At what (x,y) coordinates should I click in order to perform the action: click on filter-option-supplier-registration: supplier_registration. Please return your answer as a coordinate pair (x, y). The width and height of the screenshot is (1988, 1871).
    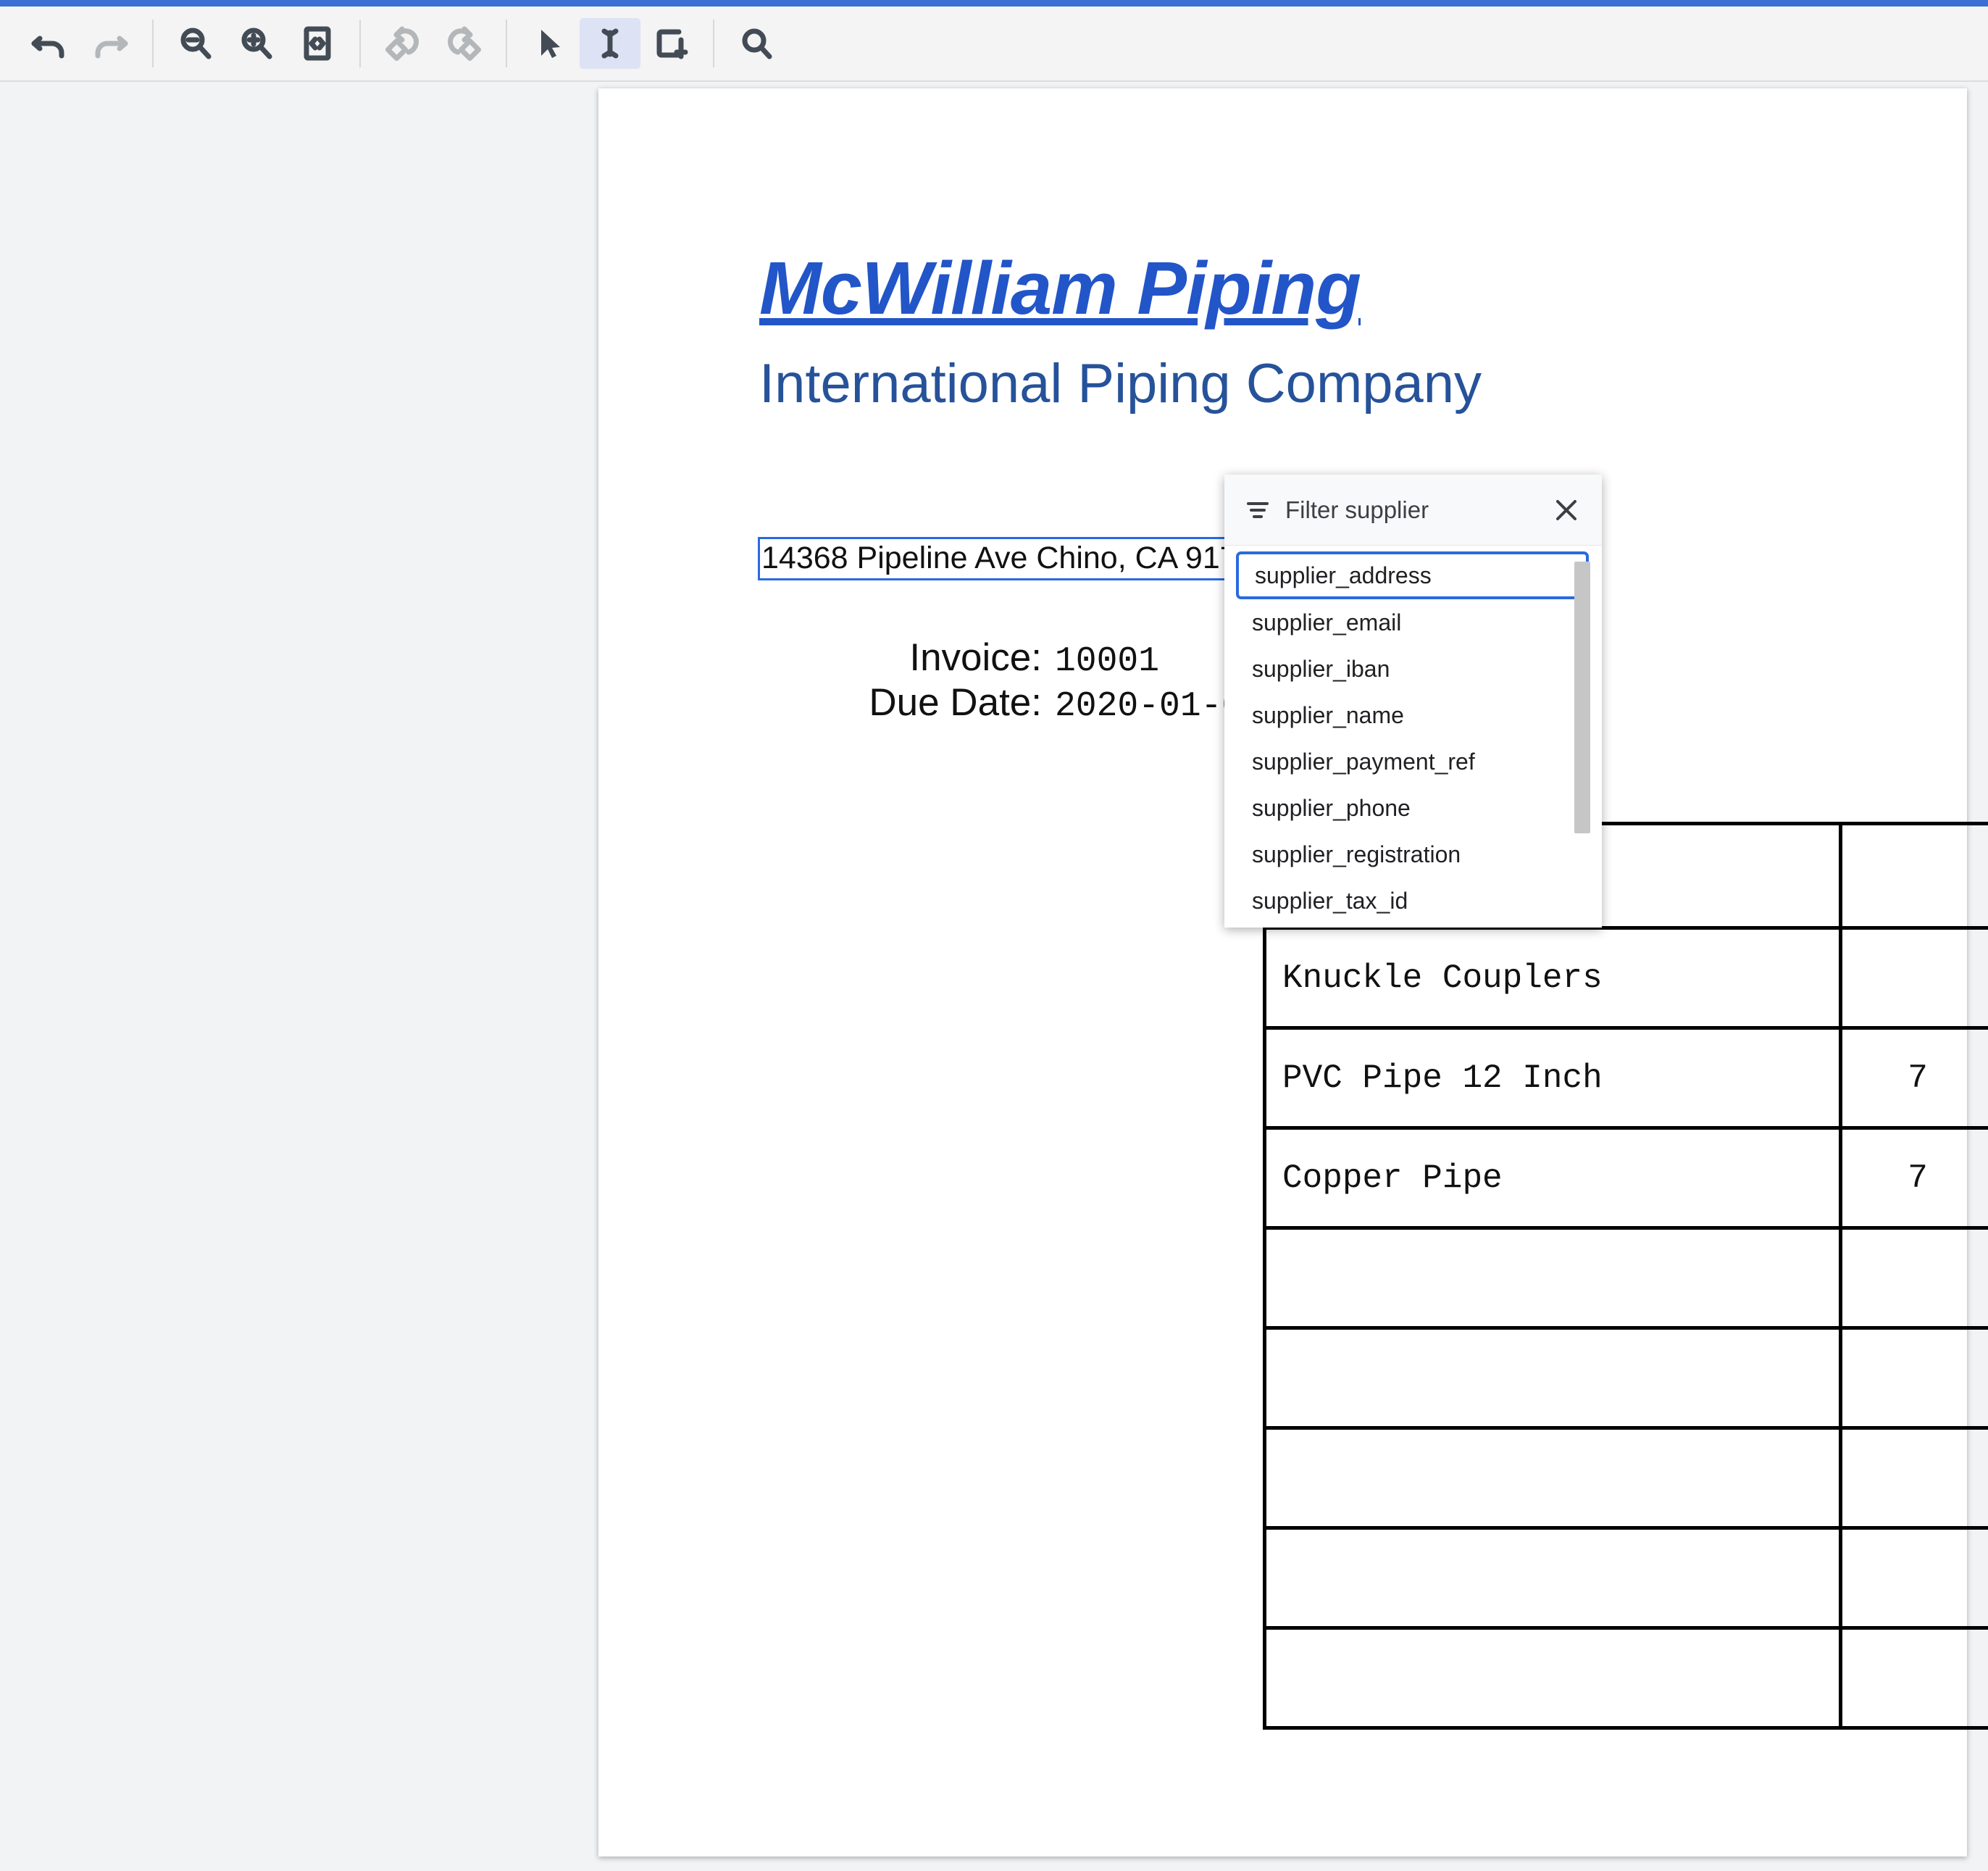
    Looking at the image, I should click on (1356, 854).